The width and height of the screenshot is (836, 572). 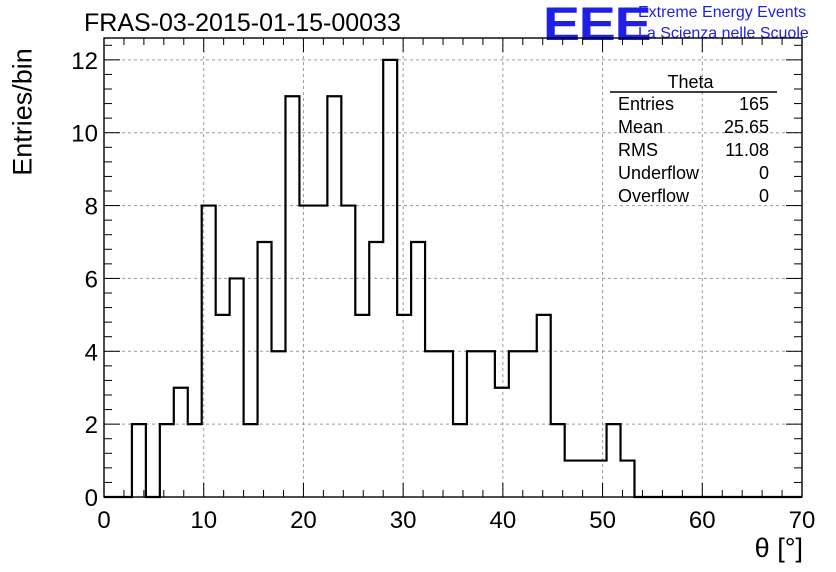 I want to click on stats-label: Overflow, so click(x=654, y=196).